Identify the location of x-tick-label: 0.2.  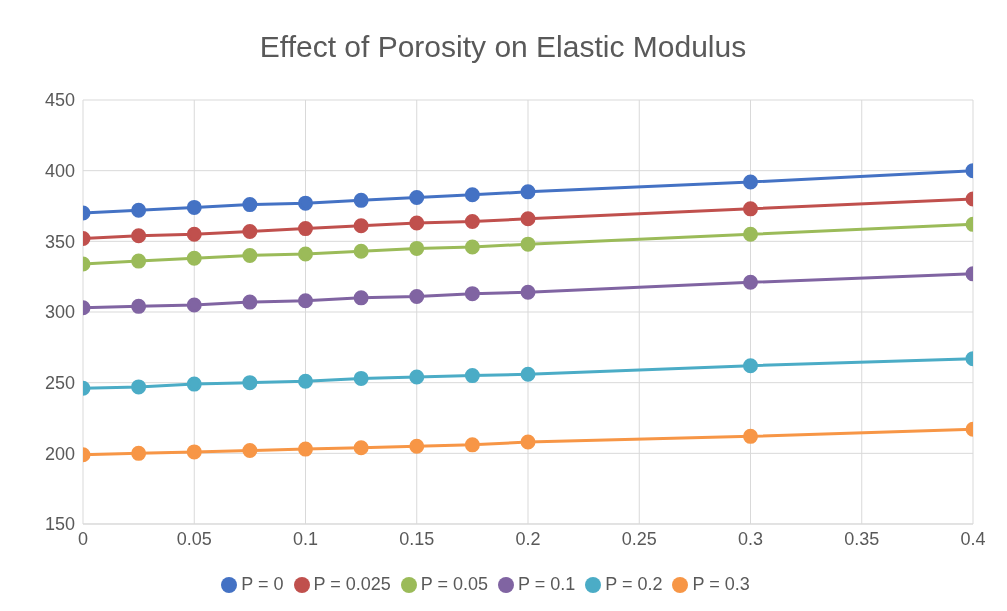
(528, 538).